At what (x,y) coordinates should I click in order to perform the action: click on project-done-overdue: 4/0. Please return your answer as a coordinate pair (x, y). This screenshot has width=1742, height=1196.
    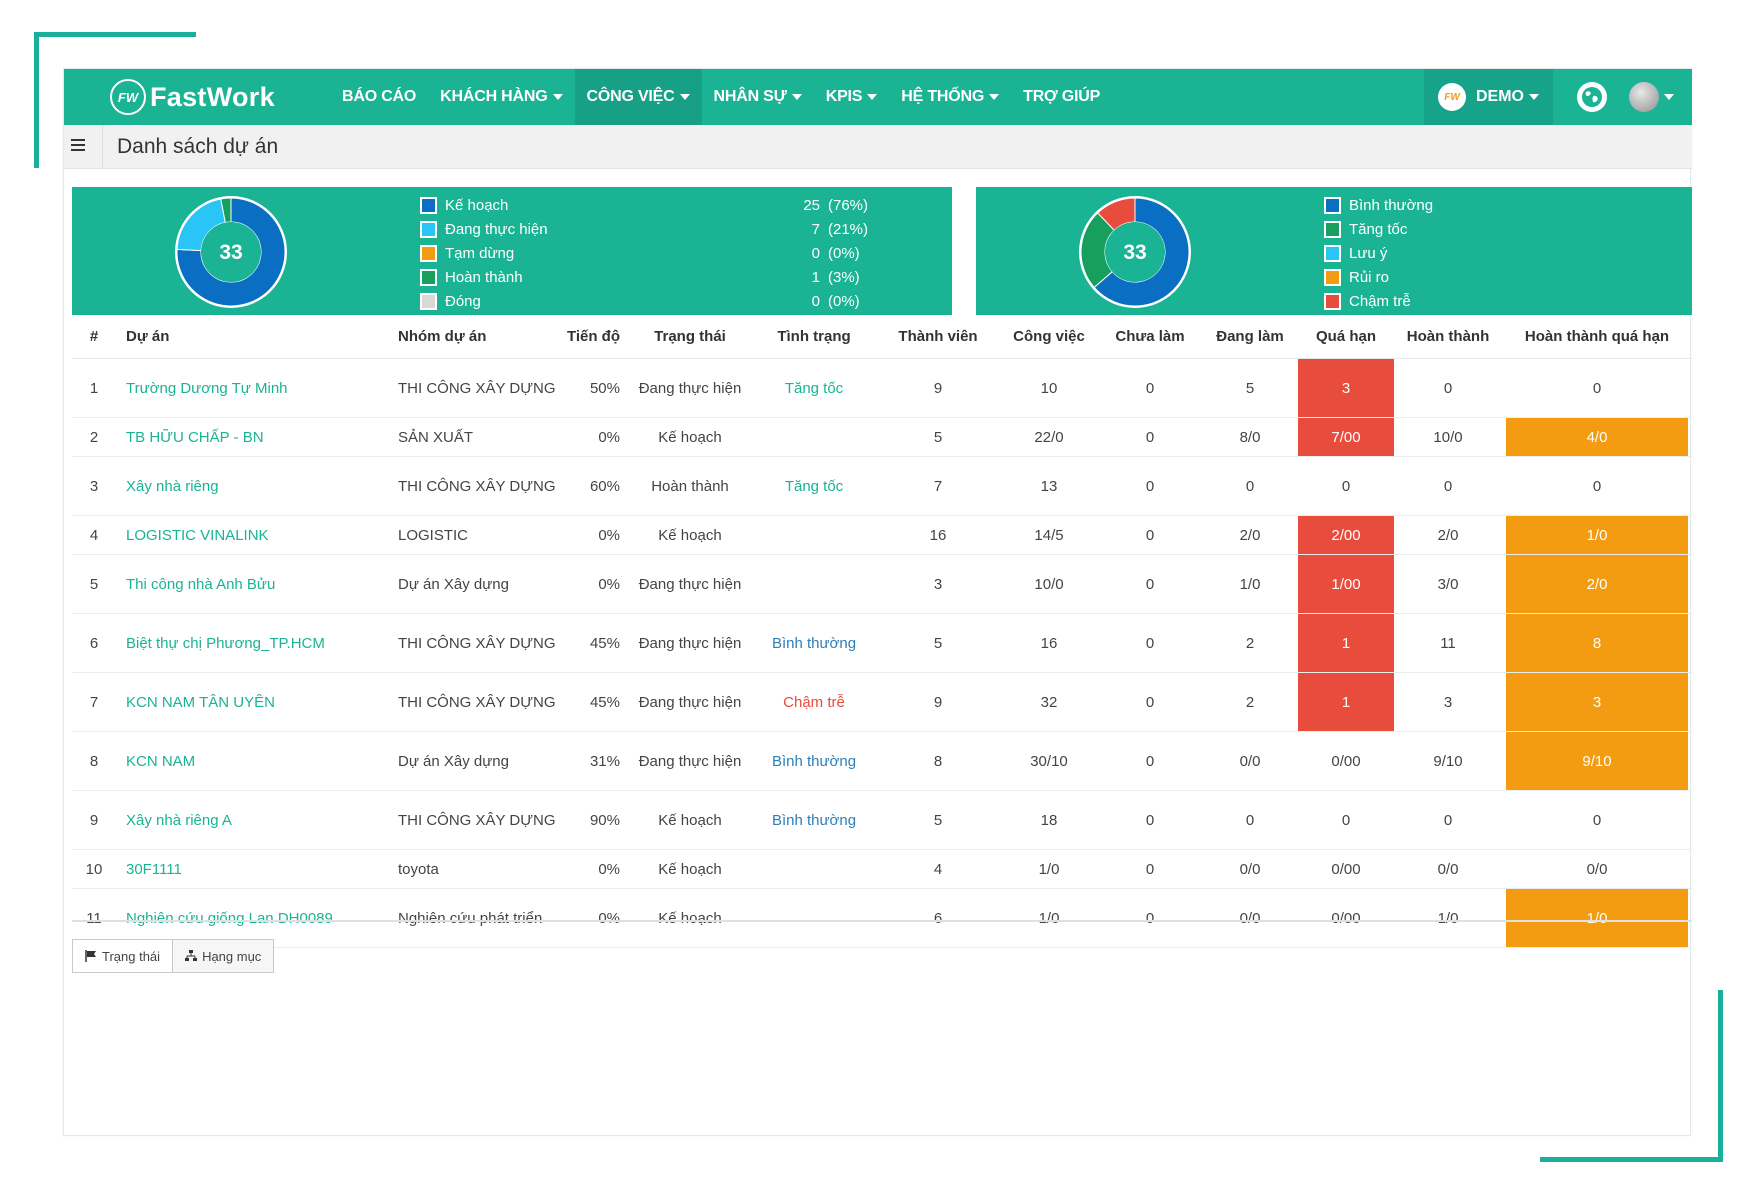
    Looking at the image, I should click on (1597, 437).